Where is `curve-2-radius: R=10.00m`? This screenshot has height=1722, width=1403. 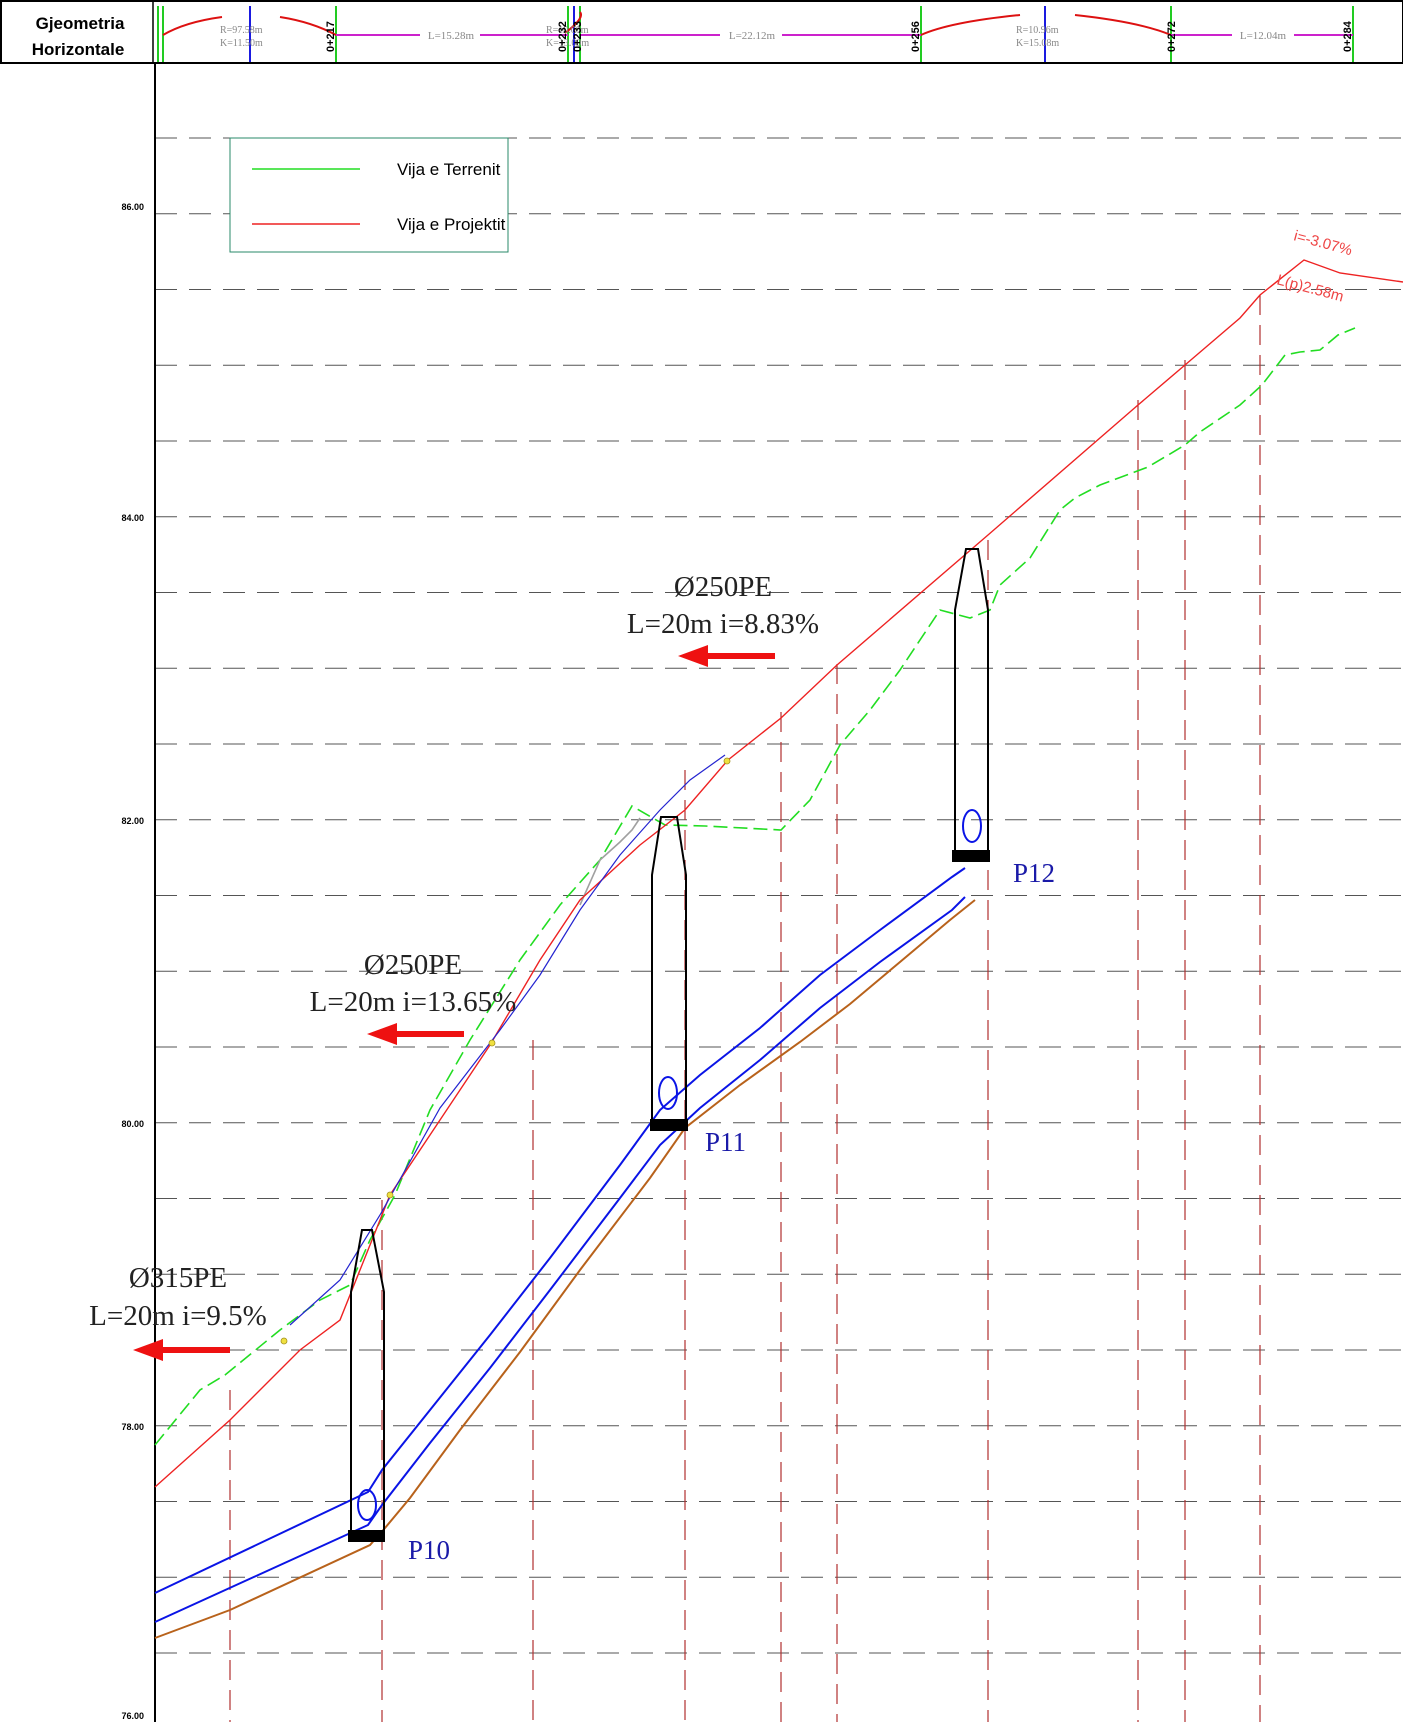 curve-2-radius: R=10.00m is located at coordinates (567, 30).